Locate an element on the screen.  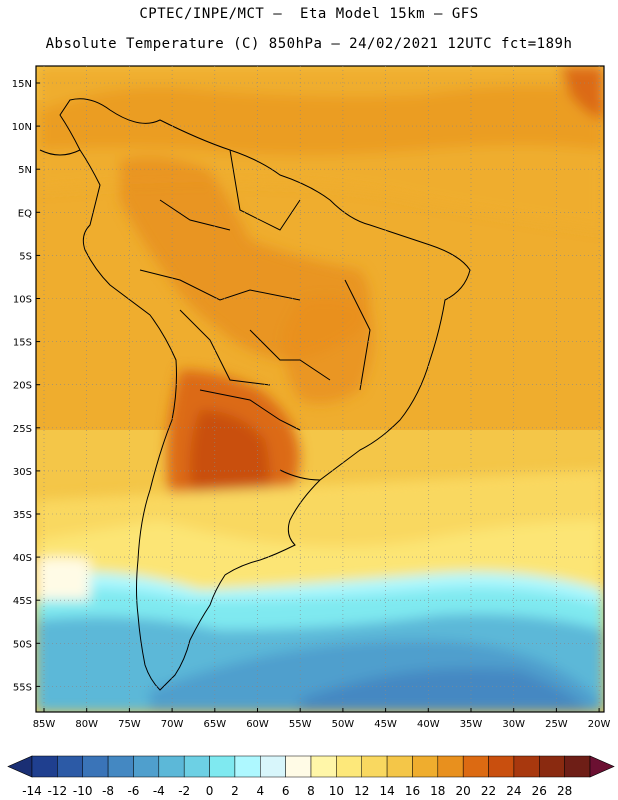
lat-label: 45S is located at coordinates (22, 601).